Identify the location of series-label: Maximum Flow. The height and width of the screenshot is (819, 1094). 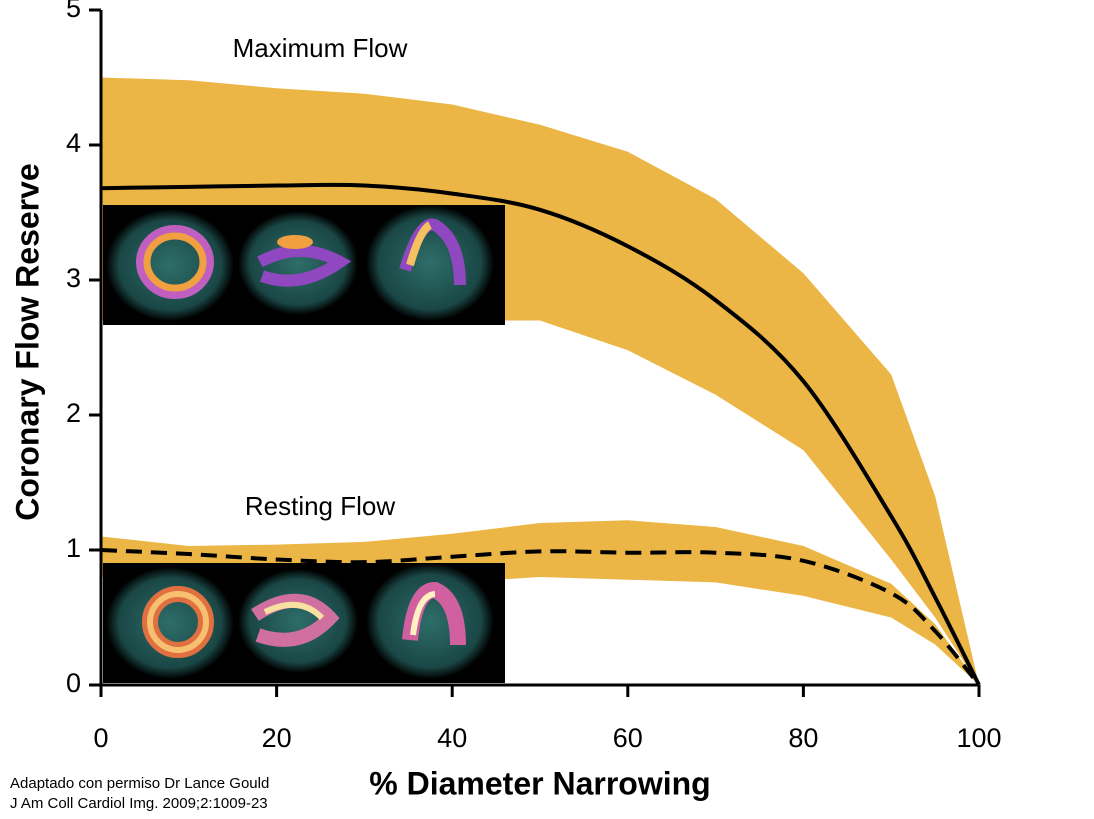
(320, 48).